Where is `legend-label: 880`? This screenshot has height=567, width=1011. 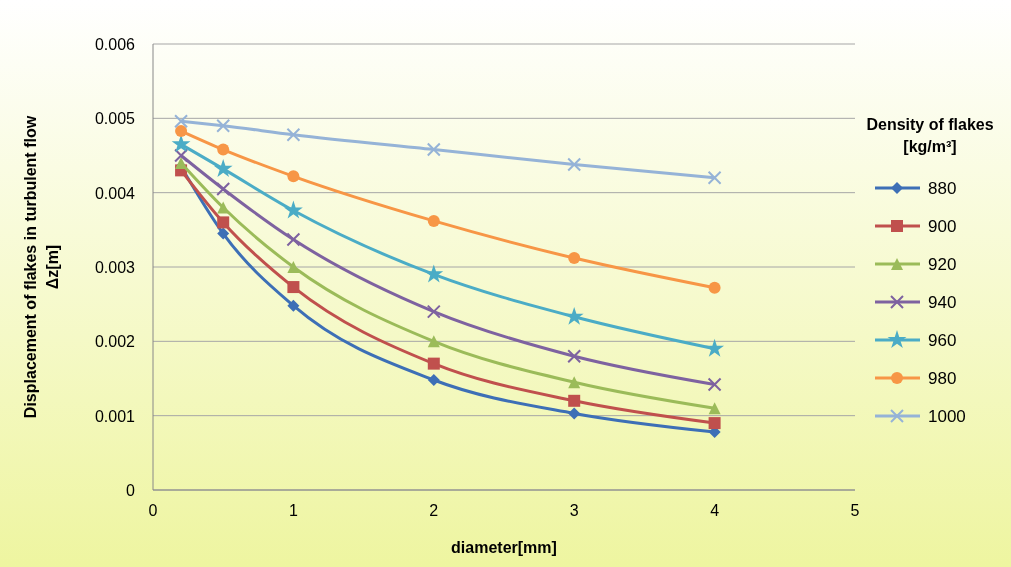 legend-label: 880 is located at coordinates (942, 188).